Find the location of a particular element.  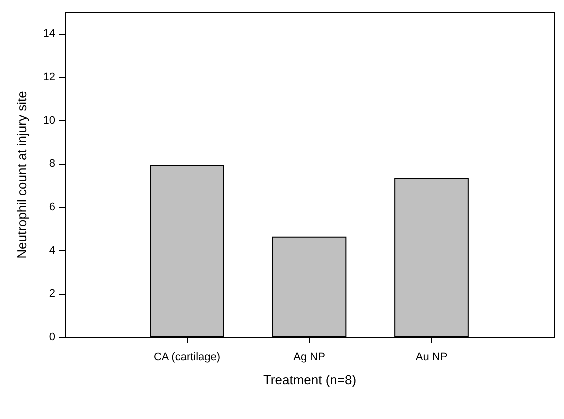

y-tick-label: 12 is located at coordinates (49, 78).